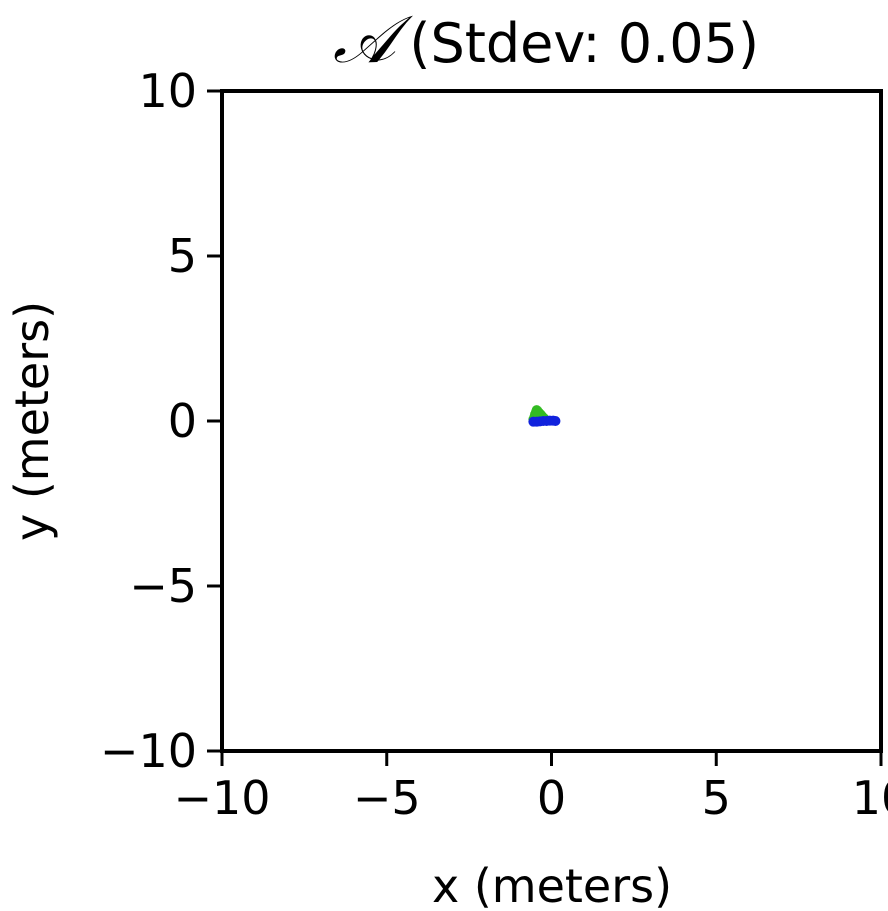 This screenshot has width=888, height=911. What do you see at coordinates (182, 256) in the screenshot?
I see `y-tick-label: 5` at bounding box center [182, 256].